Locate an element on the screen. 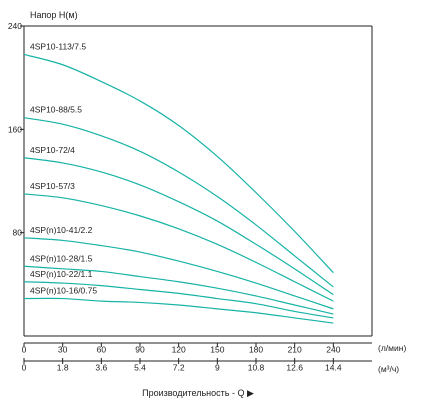 The height and width of the screenshot is (411, 424). x-axis-primary-unit: (л/мин) is located at coordinates (392, 348).